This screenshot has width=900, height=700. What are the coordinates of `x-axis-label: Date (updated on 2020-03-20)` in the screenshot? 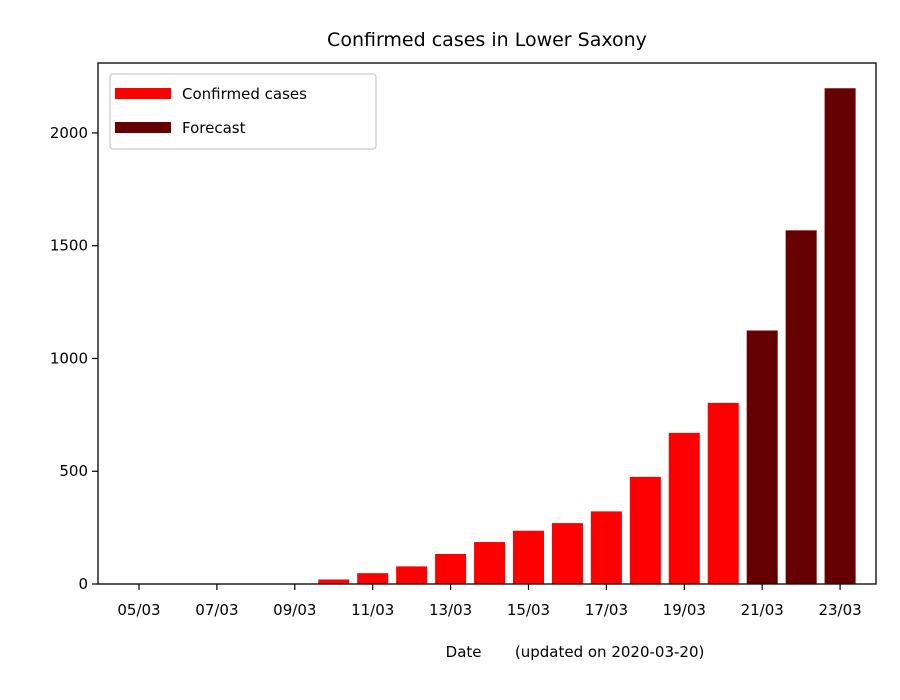 It's located at (575, 652).